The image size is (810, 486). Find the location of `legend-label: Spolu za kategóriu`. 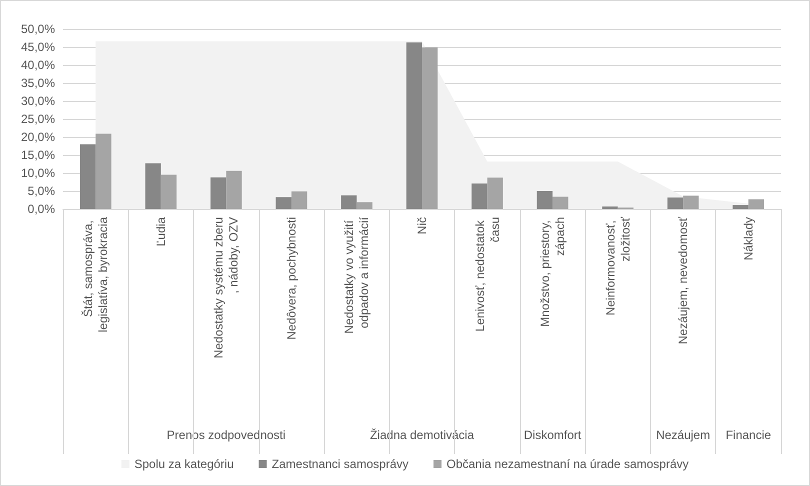

legend-label: Spolu za kategóriu is located at coordinates (184, 464).